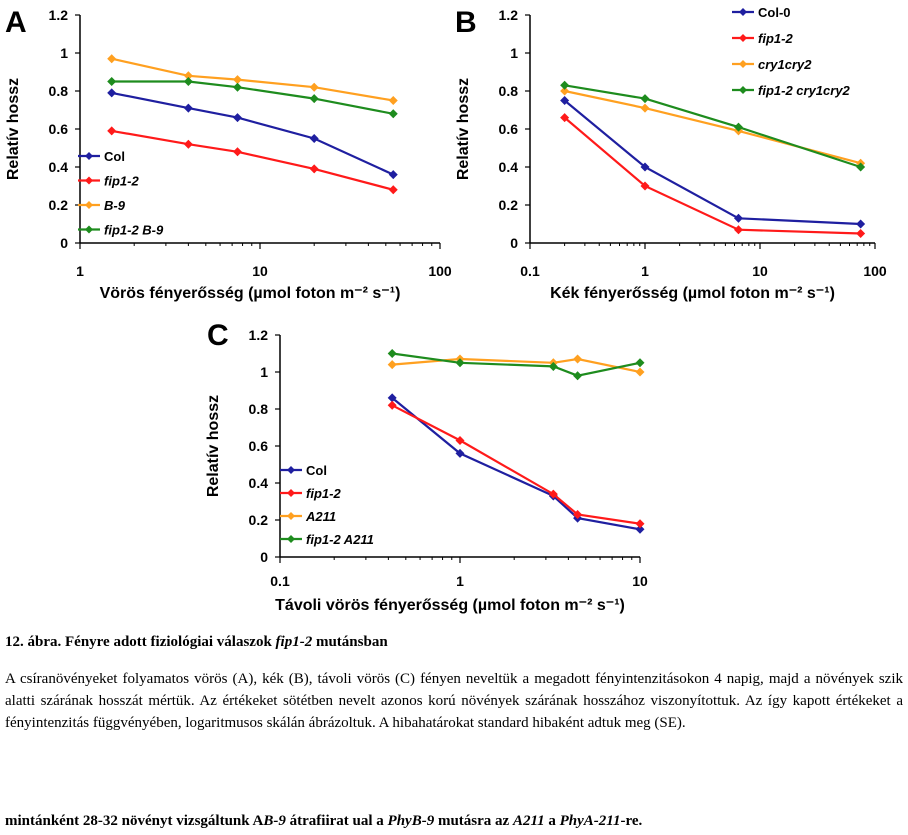 This screenshot has height=835, width=908. Describe the element at coordinates (250, 293) in the screenshot. I see `x-axis-title-a: Vörös fényerősség (µmol foton m⁻² s⁻¹)` at that location.